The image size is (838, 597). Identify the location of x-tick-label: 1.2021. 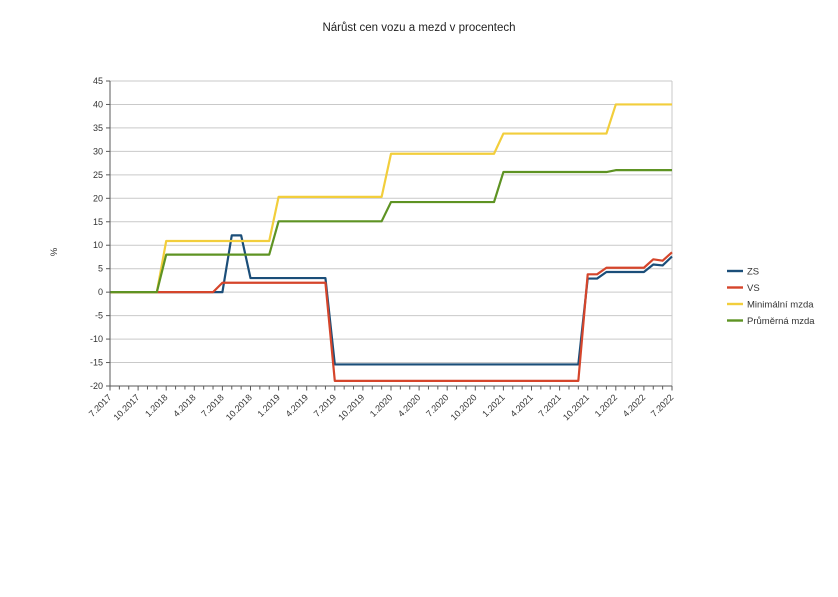
(493, 405).